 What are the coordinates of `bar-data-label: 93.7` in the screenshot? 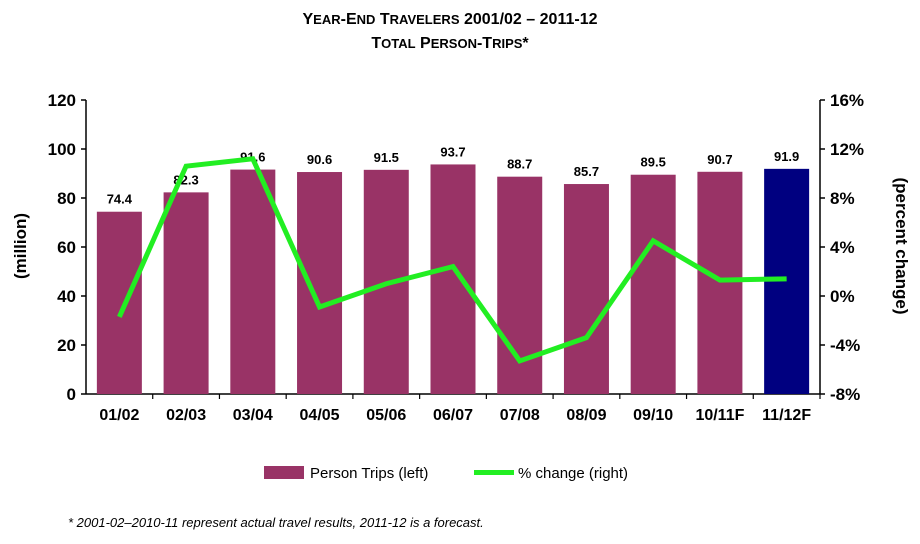 It's located at (452, 151).